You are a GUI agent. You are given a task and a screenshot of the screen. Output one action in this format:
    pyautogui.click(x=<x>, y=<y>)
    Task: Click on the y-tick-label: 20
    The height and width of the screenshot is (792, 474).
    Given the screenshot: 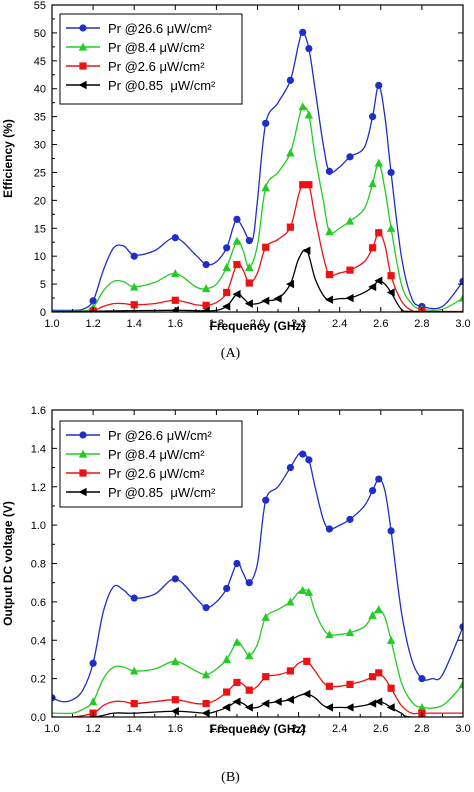 What is the action you would take?
    pyautogui.click(x=40, y=201)
    